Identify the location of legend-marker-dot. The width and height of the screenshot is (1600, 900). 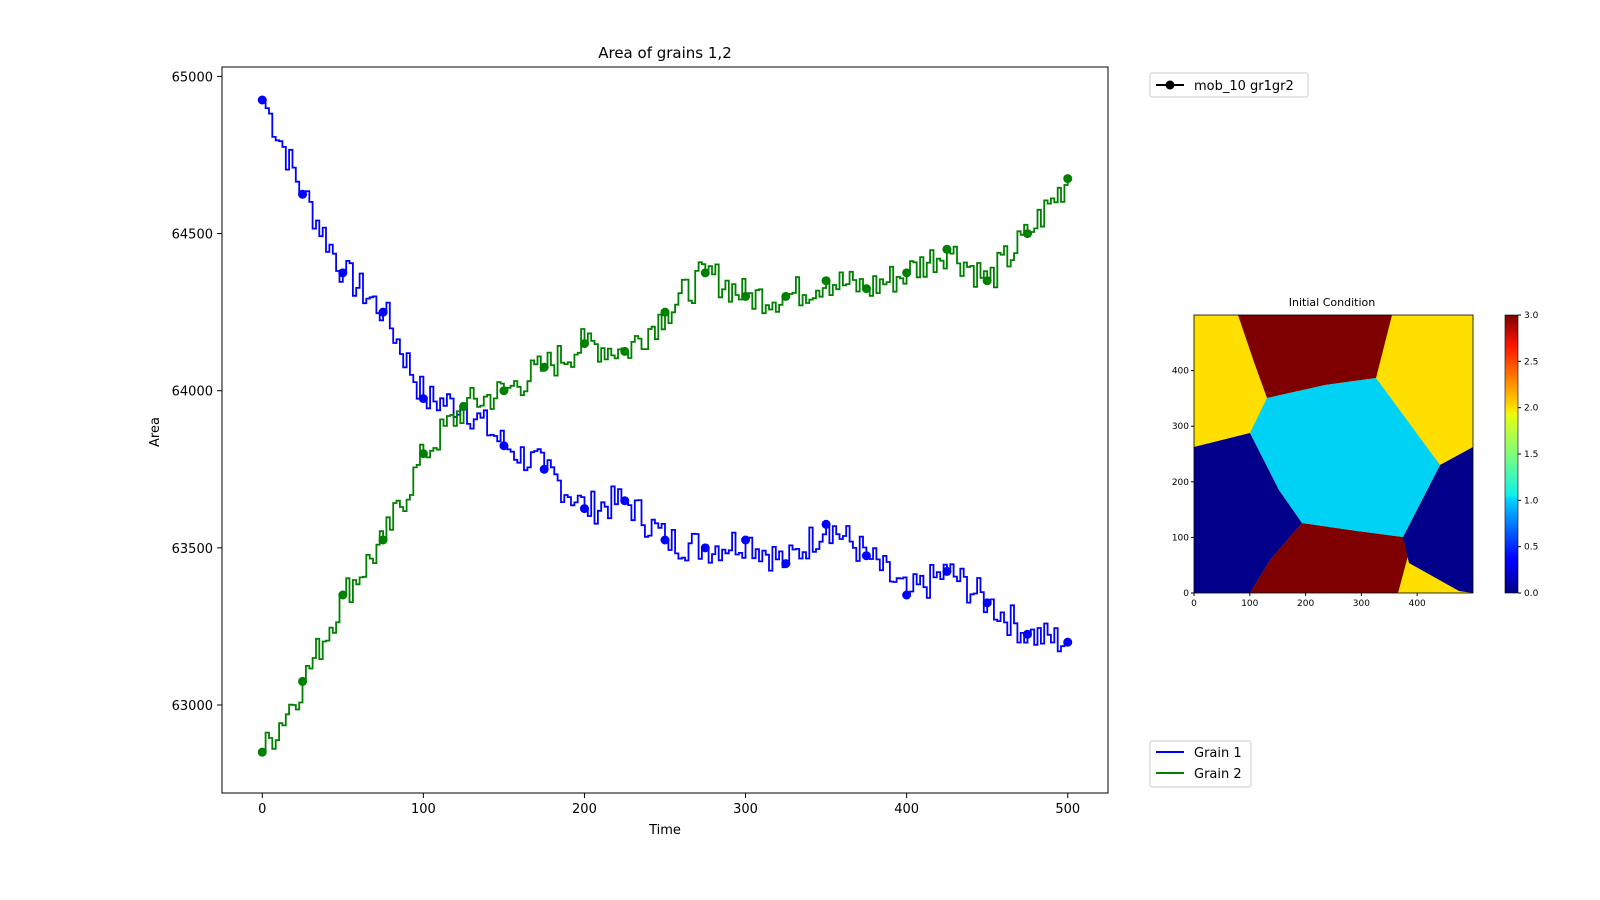
(1170, 85).